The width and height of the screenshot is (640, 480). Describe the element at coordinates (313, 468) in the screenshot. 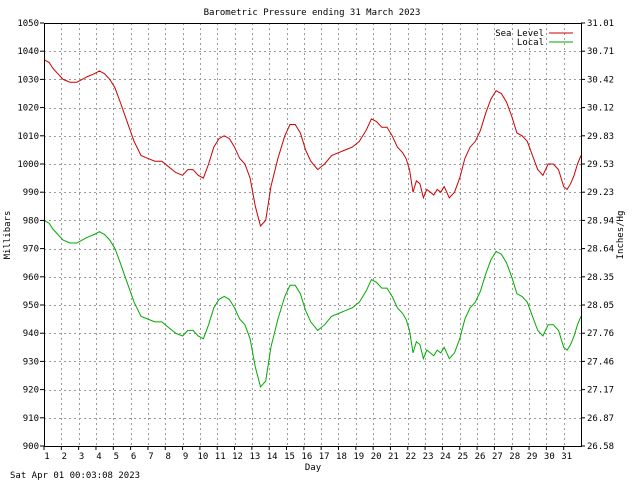

I see `x-axis-label: Day` at that location.